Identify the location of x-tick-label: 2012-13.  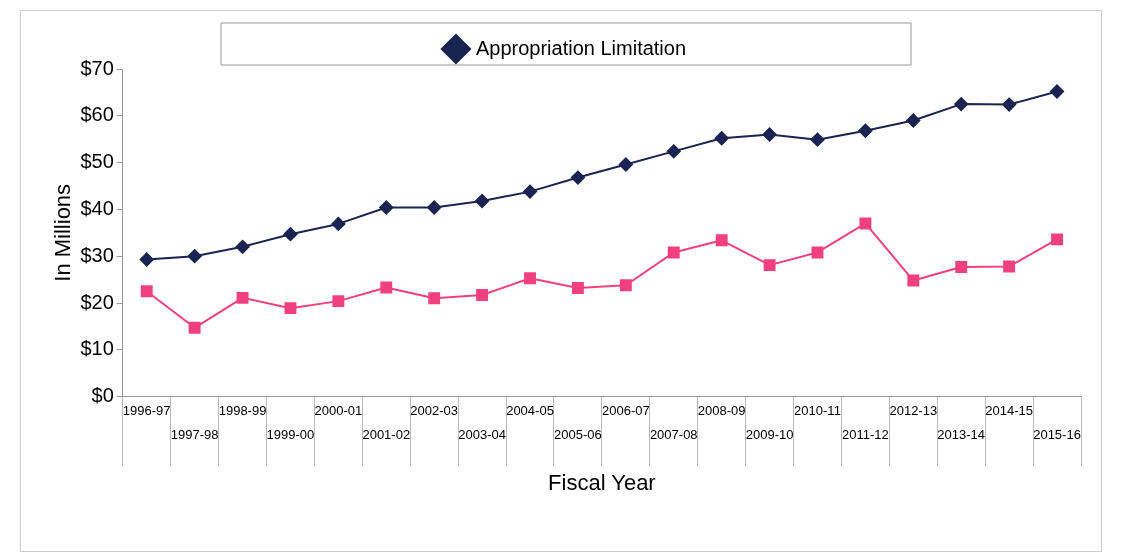
(913, 410).